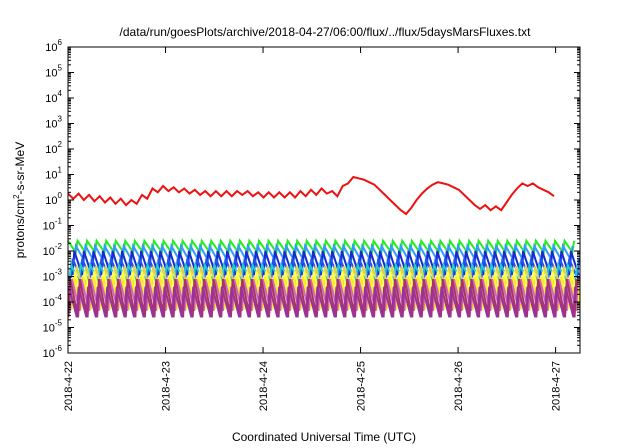  Describe the element at coordinates (53, 250) in the screenshot. I see `y-tick-label: 10⁻²` at that location.